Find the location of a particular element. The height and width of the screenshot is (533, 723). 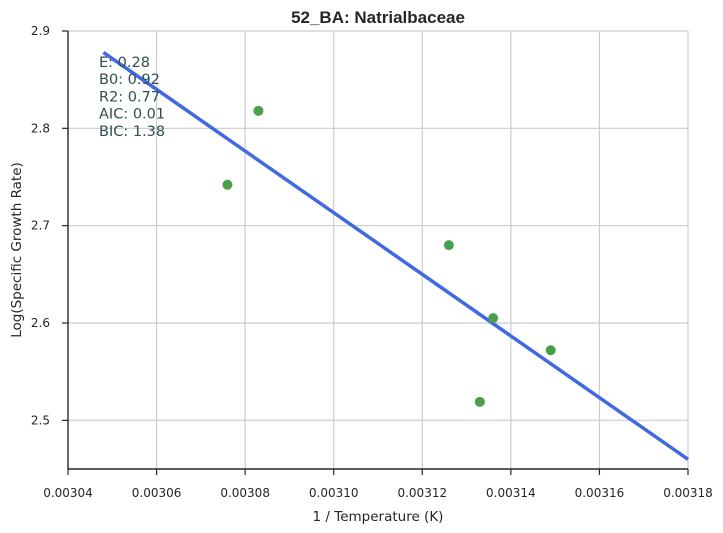

y-tick-label: 2.9 is located at coordinates (40, 31).